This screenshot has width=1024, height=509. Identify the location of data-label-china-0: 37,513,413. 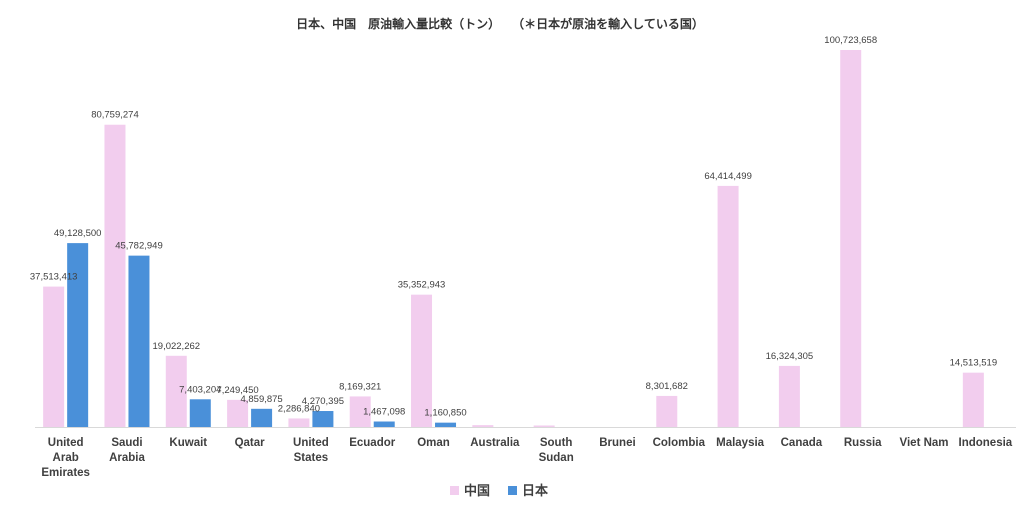
(54, 277).